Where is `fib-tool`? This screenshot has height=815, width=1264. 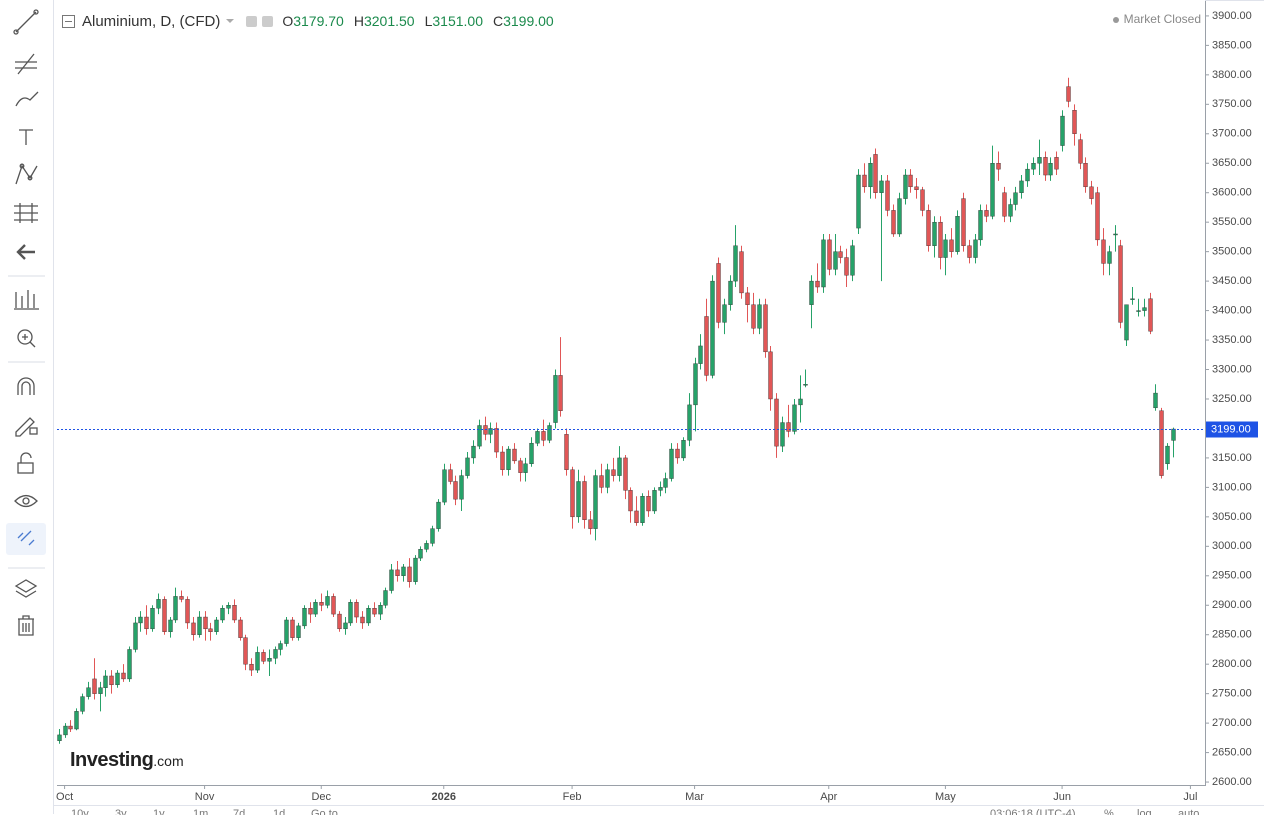 fib-tool is located at coordinates (26, 64).